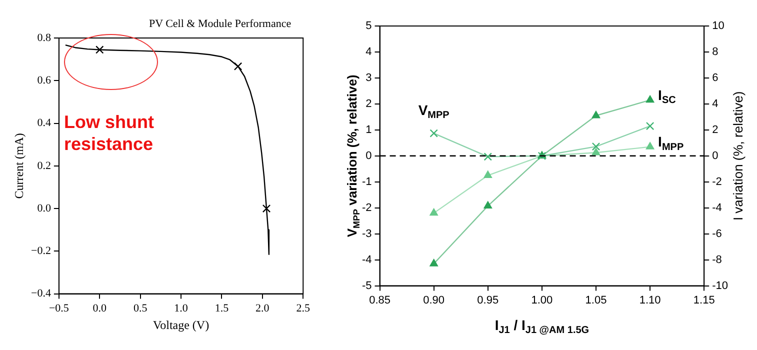 The height and width of the screenshot is (350, 757). Describe the element at coordinates (717, 182) in the screenshot. I see `y2-tick-label: -2` at that location.